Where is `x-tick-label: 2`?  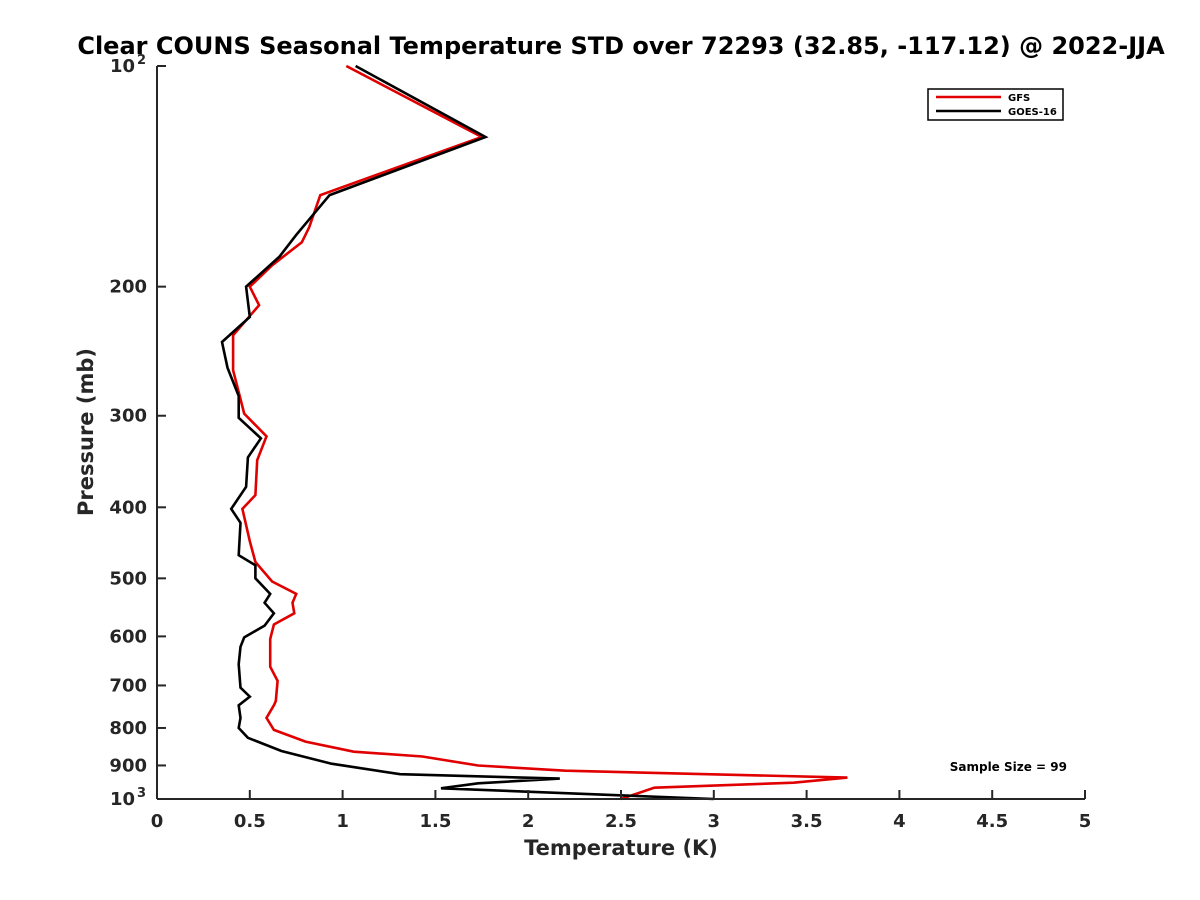
x-tick-label: 2 is located at coordinates (528, 821).